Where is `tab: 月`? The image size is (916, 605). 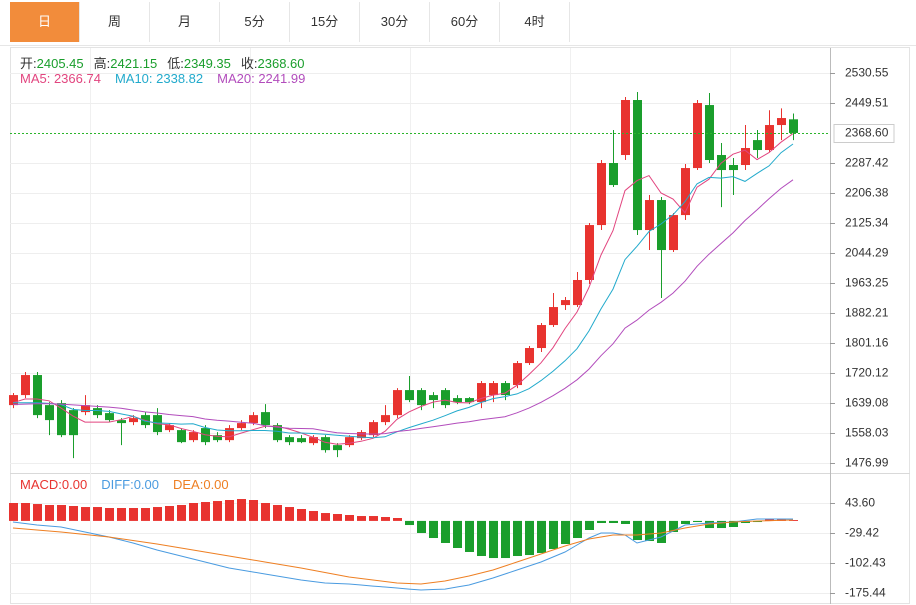
tab: 月 is located at coordinates (185, 22).